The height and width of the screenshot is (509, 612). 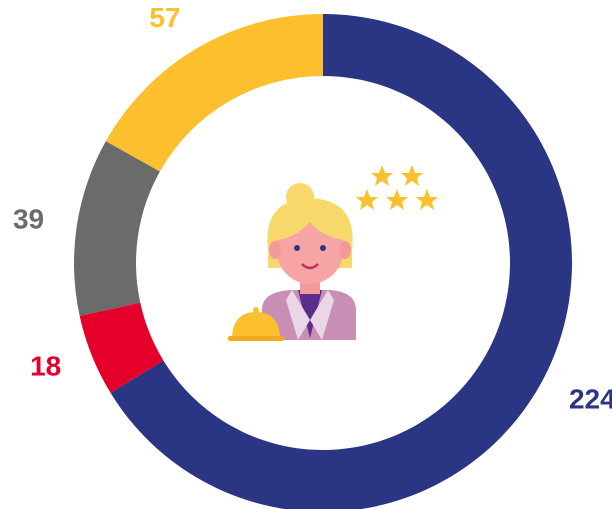 I want to click on data-label: 57, so click(x=164, y=17).